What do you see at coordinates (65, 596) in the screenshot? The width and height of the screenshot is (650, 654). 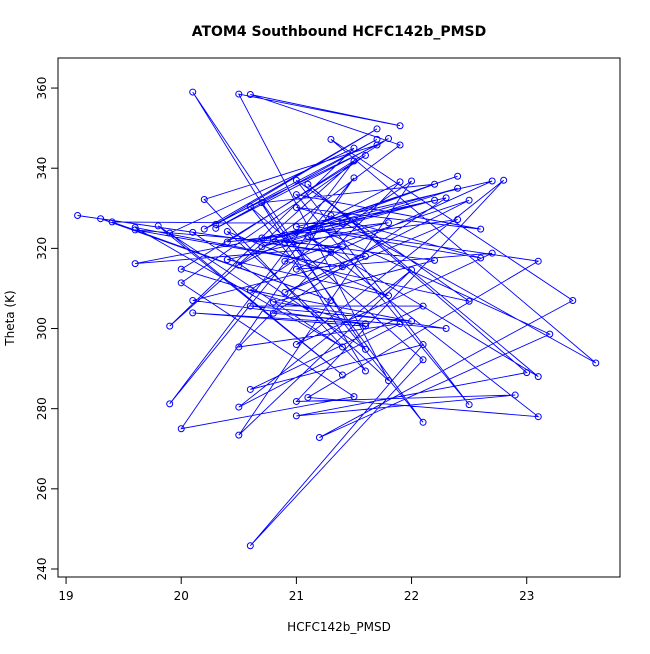 I see `x-tick-label: 19` at bounding box center [65, 596].